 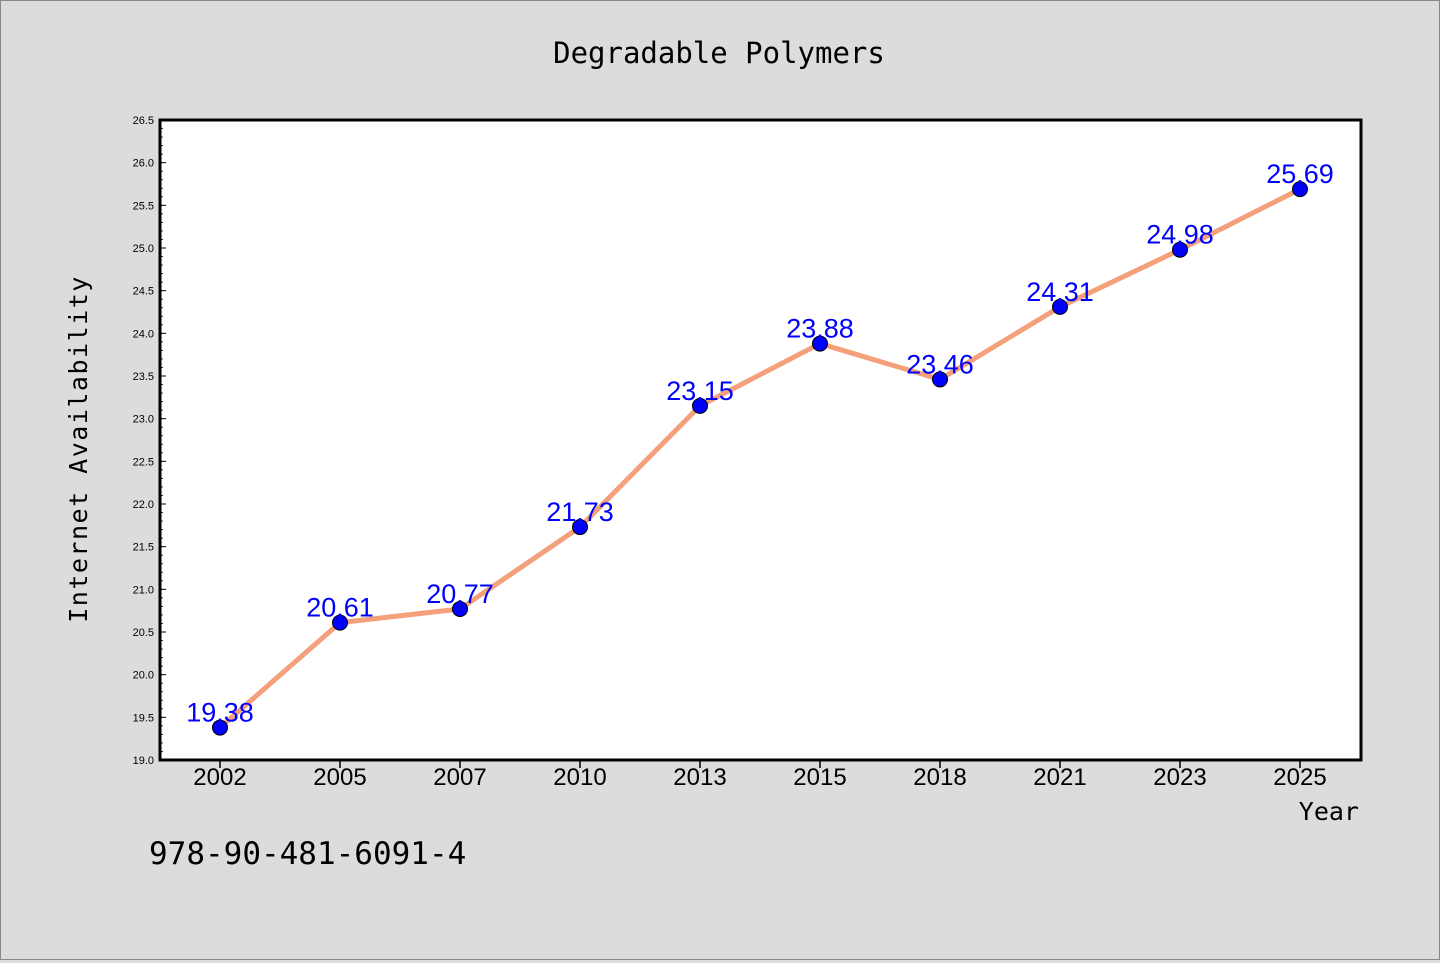 What do you see at coordinates (340, 608) in the screenshot?
I see `data-label: 20.61` at bounding box center [340, 608].